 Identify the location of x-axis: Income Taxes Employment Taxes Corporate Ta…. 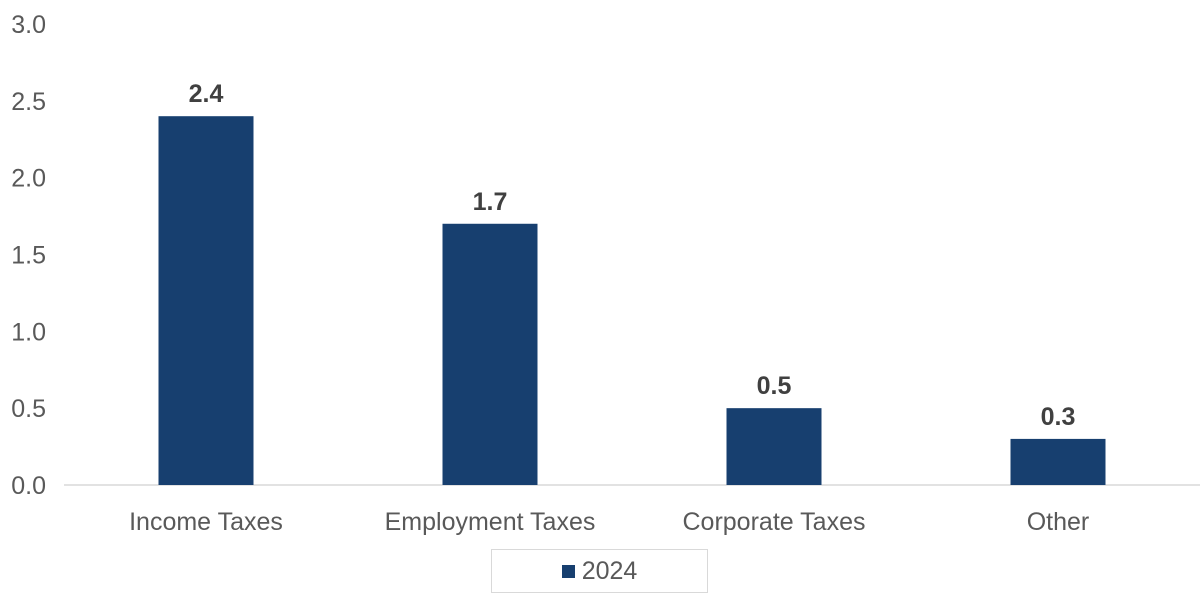
(609, 522).